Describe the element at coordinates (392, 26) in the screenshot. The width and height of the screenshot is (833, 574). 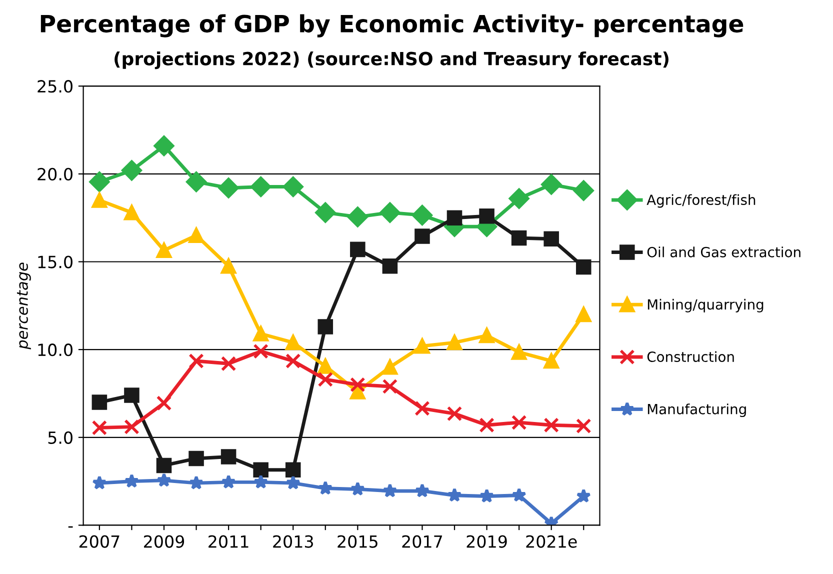
I see `chart-title: Percentage of GDP by Economic Activity- percentage` at that location.